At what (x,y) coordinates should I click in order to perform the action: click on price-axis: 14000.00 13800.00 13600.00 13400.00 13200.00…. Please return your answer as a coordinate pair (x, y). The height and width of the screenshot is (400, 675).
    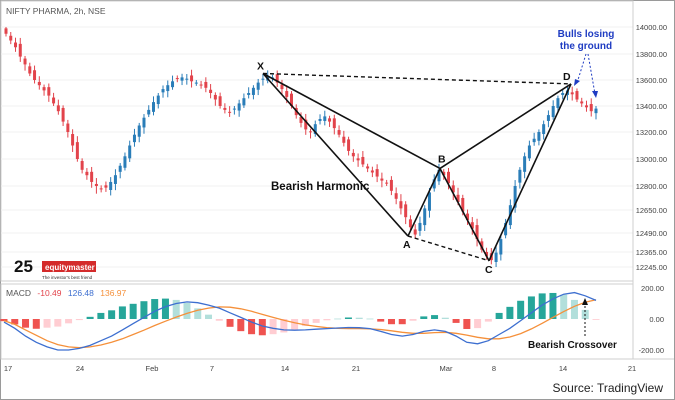
    Looking at the image, I should click on (651, 147).